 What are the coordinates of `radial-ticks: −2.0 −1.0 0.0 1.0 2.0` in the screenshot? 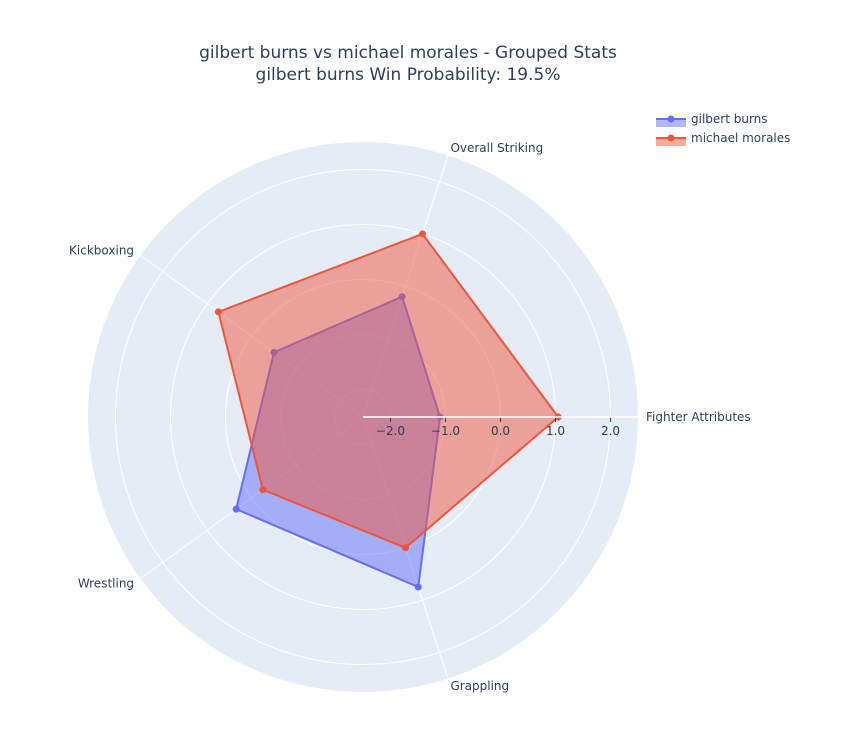 It's located at (500, 427).